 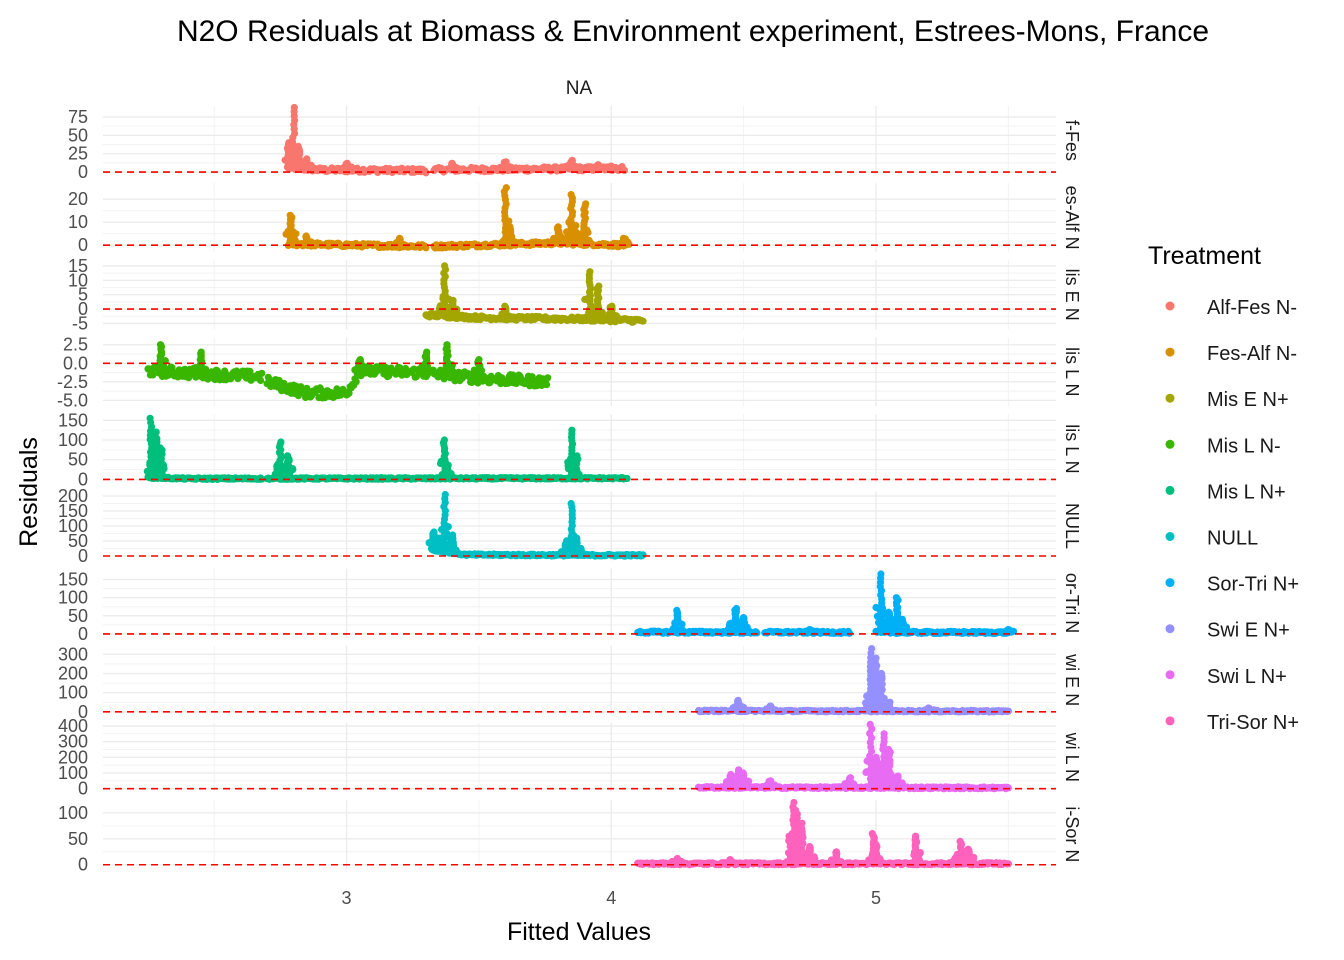 I want to click on facet-strip-text: NULL, so click(x=1072, y=526).